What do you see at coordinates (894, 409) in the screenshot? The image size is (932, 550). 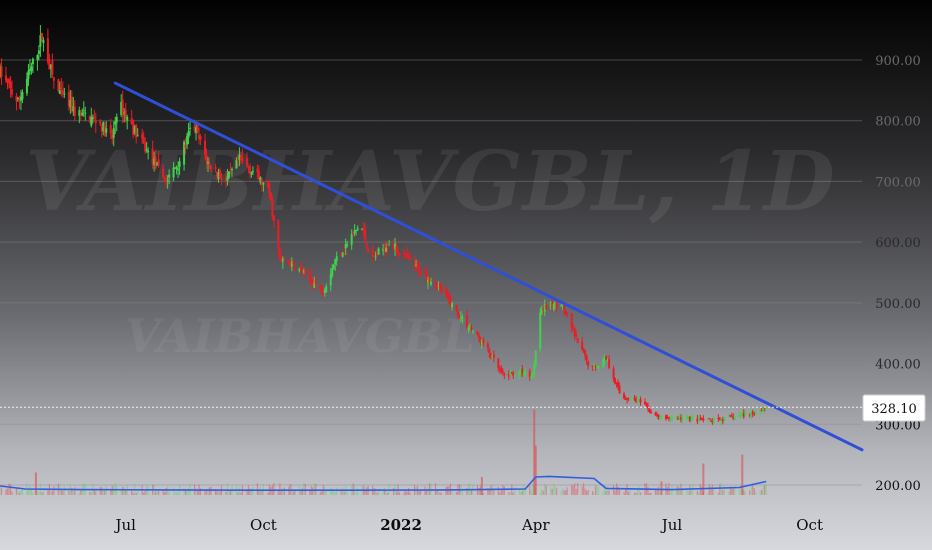 I see `last-price-label: 328.10` at bounding box center [894, 409].